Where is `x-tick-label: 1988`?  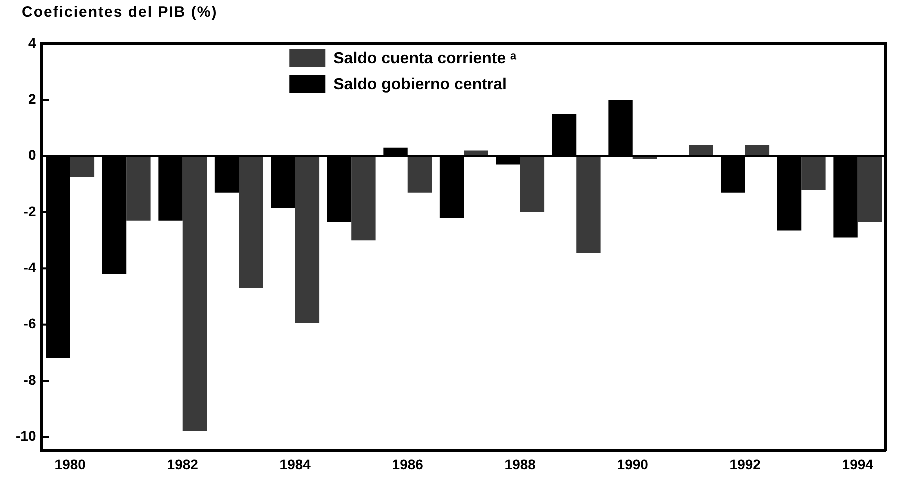
x-tick-label: 1988 is located at coordinates (520, 464).